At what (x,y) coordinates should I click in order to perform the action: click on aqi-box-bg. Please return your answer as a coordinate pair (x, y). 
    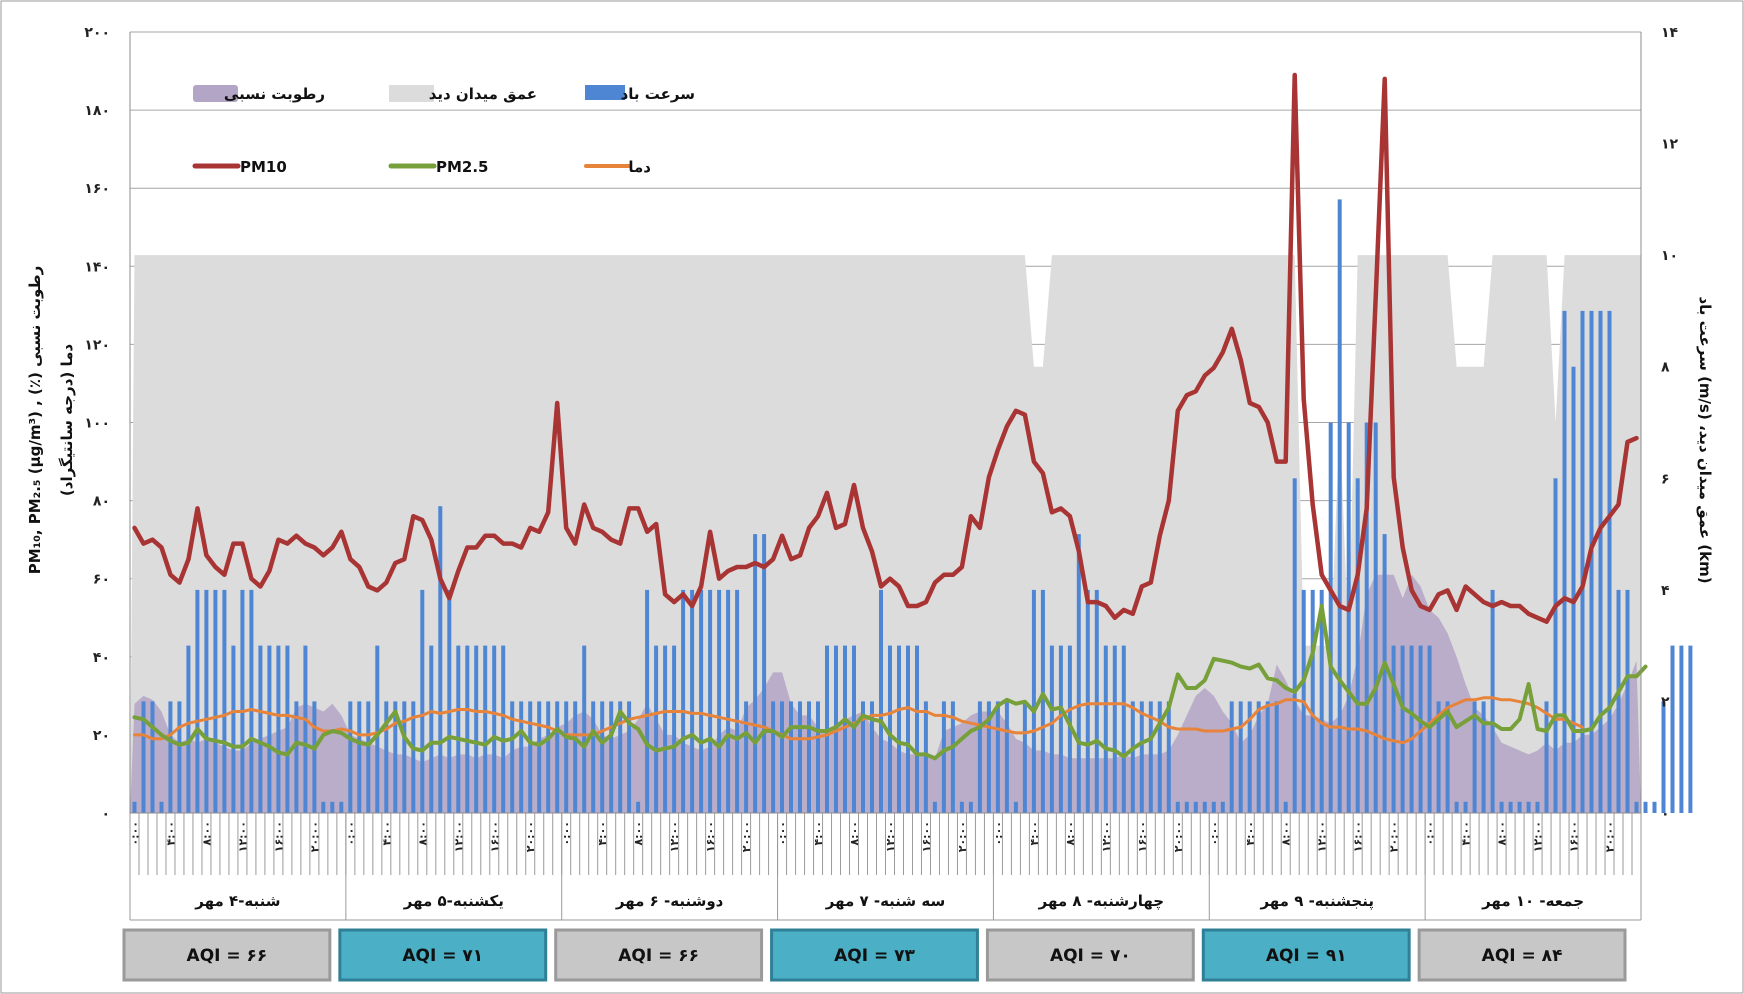
    Looking at the image, I should click on (1306, 955).